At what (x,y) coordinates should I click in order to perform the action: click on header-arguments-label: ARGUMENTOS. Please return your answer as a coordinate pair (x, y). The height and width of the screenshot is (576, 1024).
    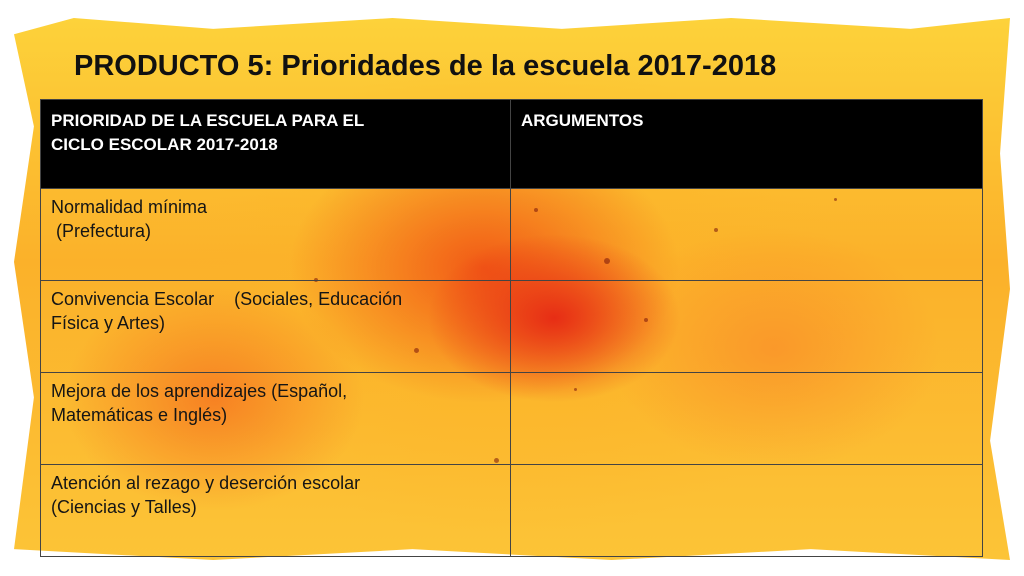
    Looking at the image, I should click on (582, 120).